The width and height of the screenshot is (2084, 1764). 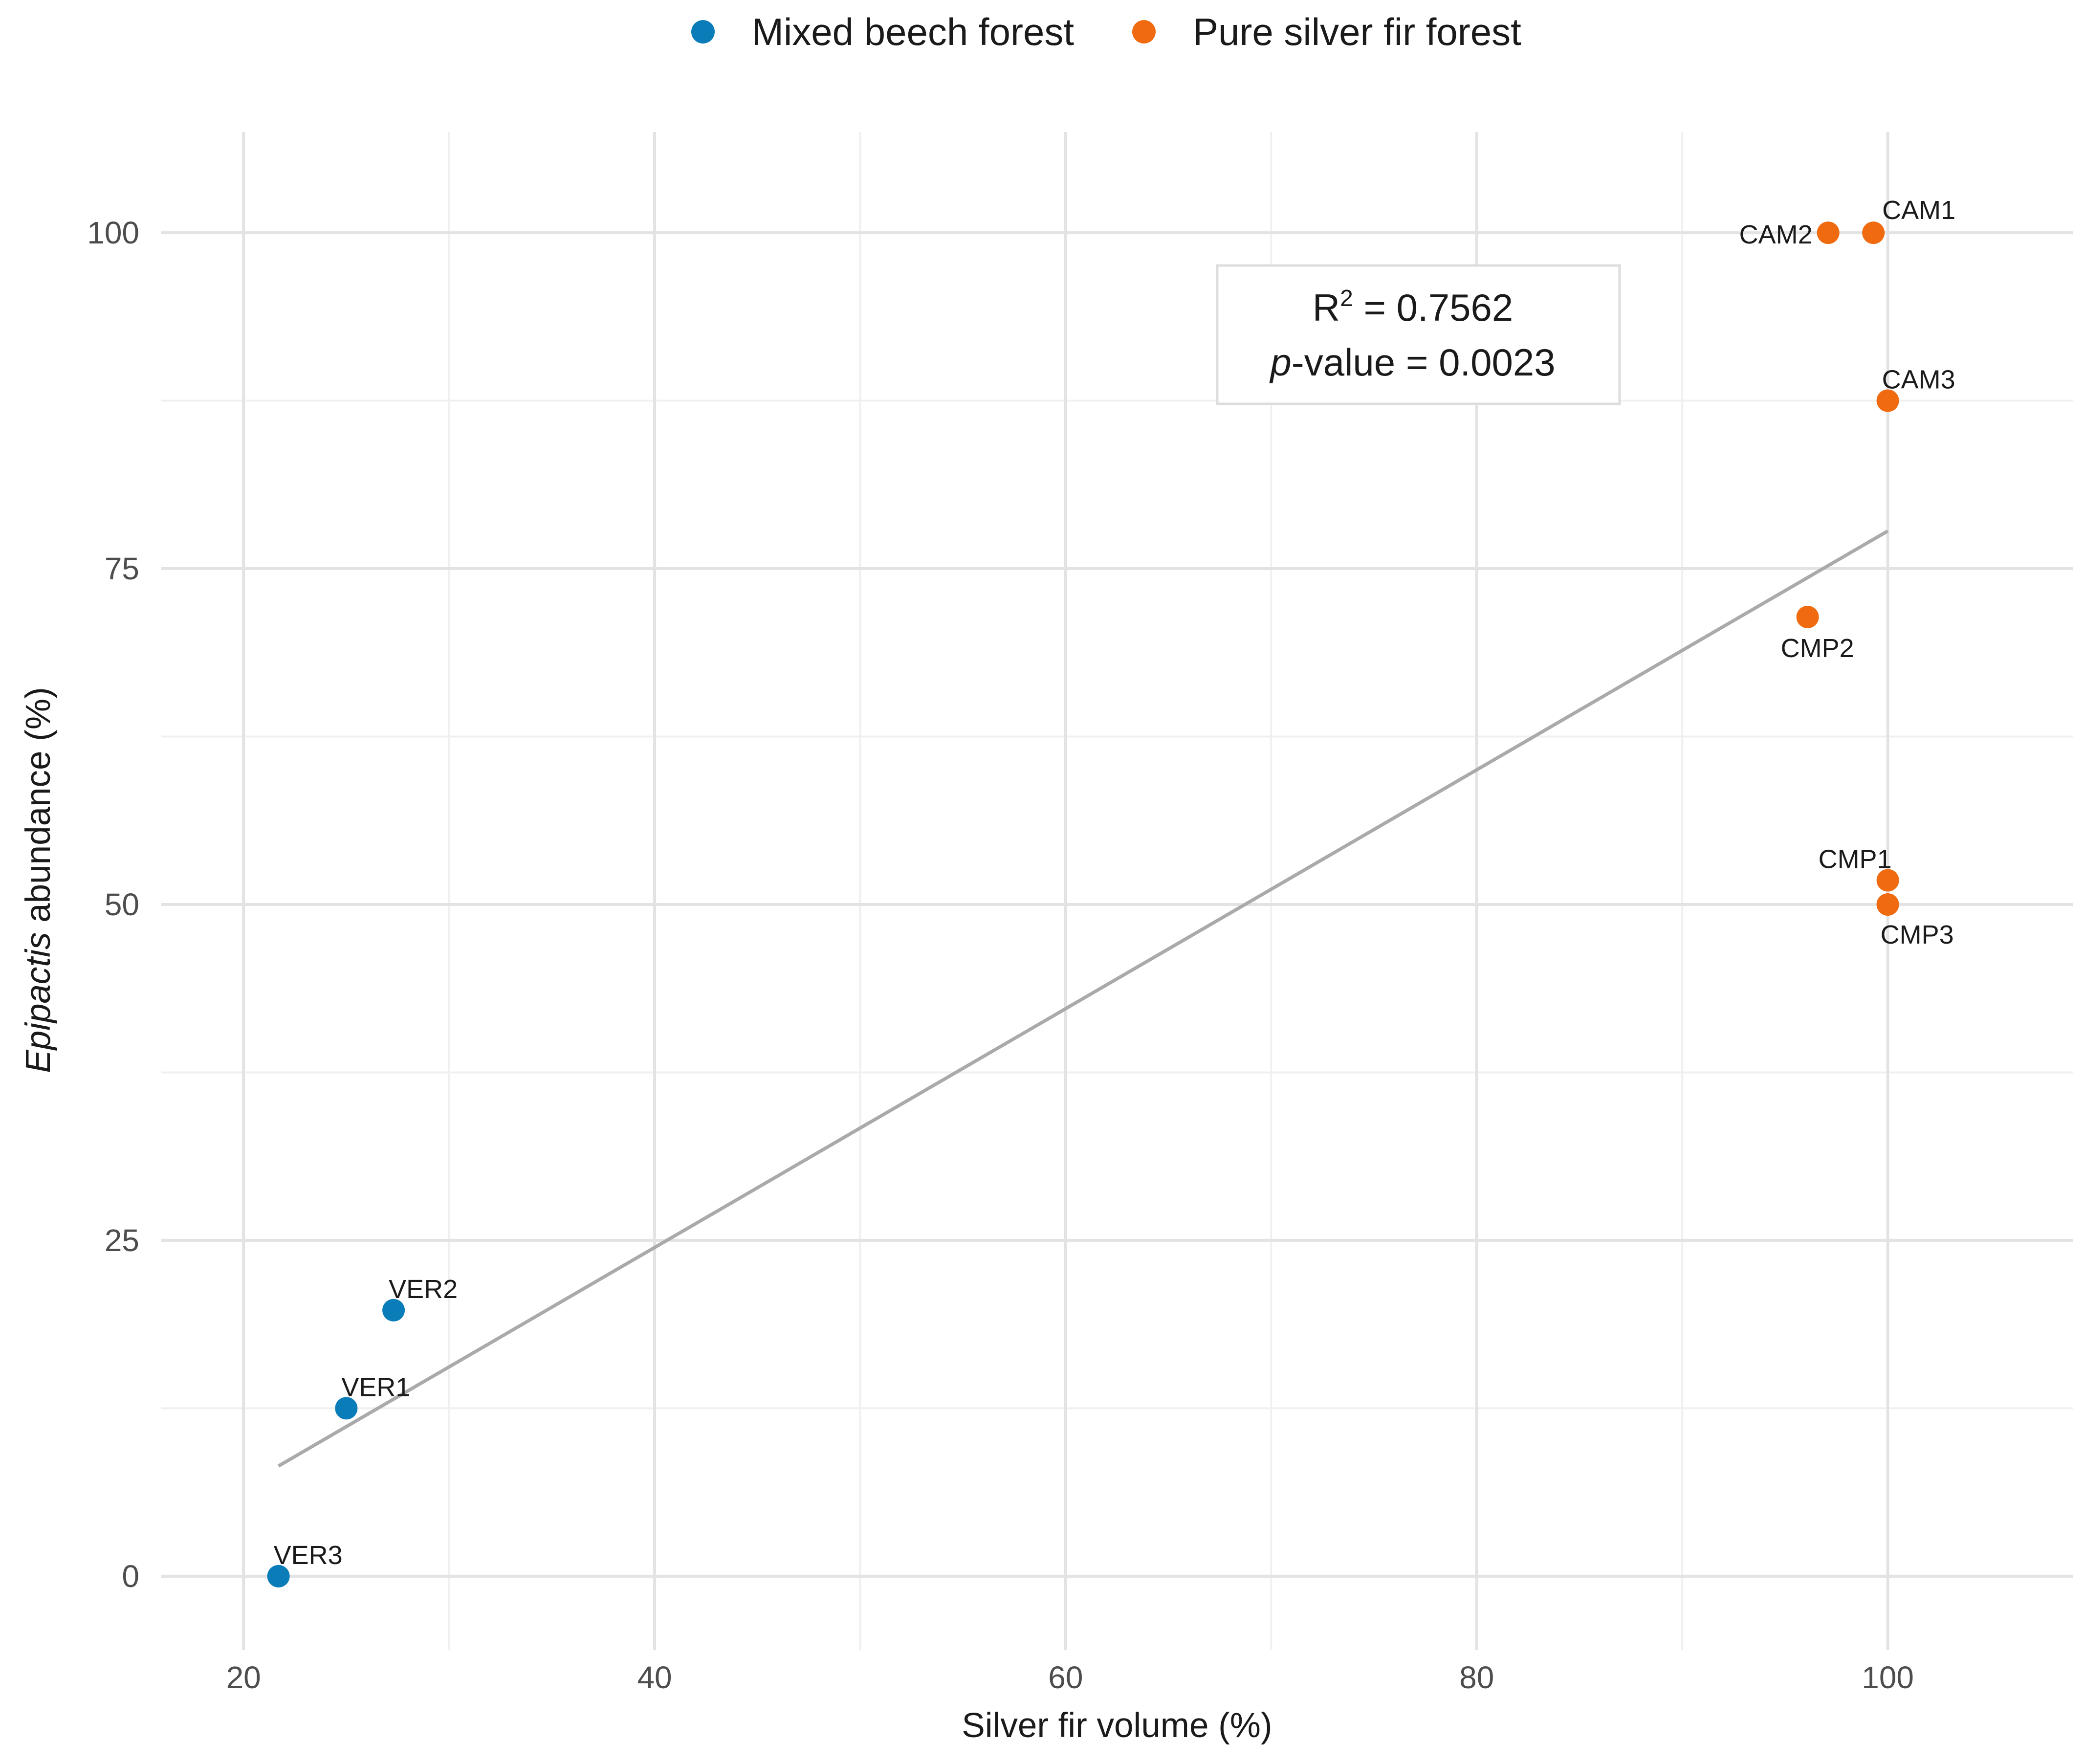 I want to click on x-tick-labels: 20 40 60 80 100, so click(x=1070, y=1677).